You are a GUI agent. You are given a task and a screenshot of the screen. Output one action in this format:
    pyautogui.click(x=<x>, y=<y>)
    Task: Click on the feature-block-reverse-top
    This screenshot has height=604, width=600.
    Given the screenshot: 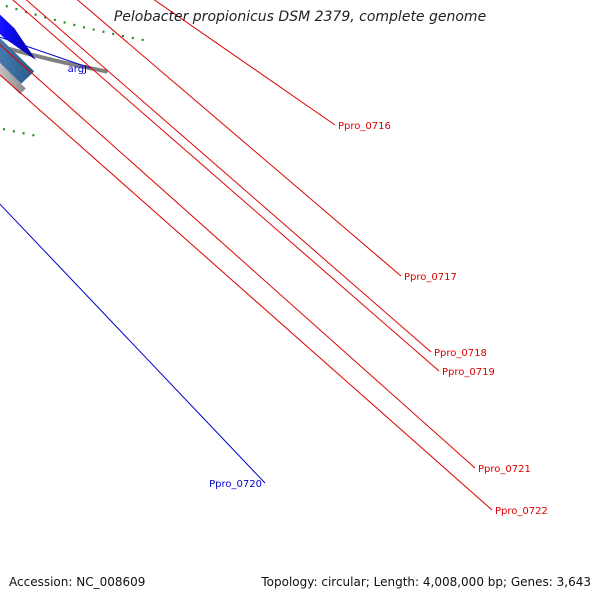 What is the action you would take?
    pyautogui.click(x=18, y=37)
    